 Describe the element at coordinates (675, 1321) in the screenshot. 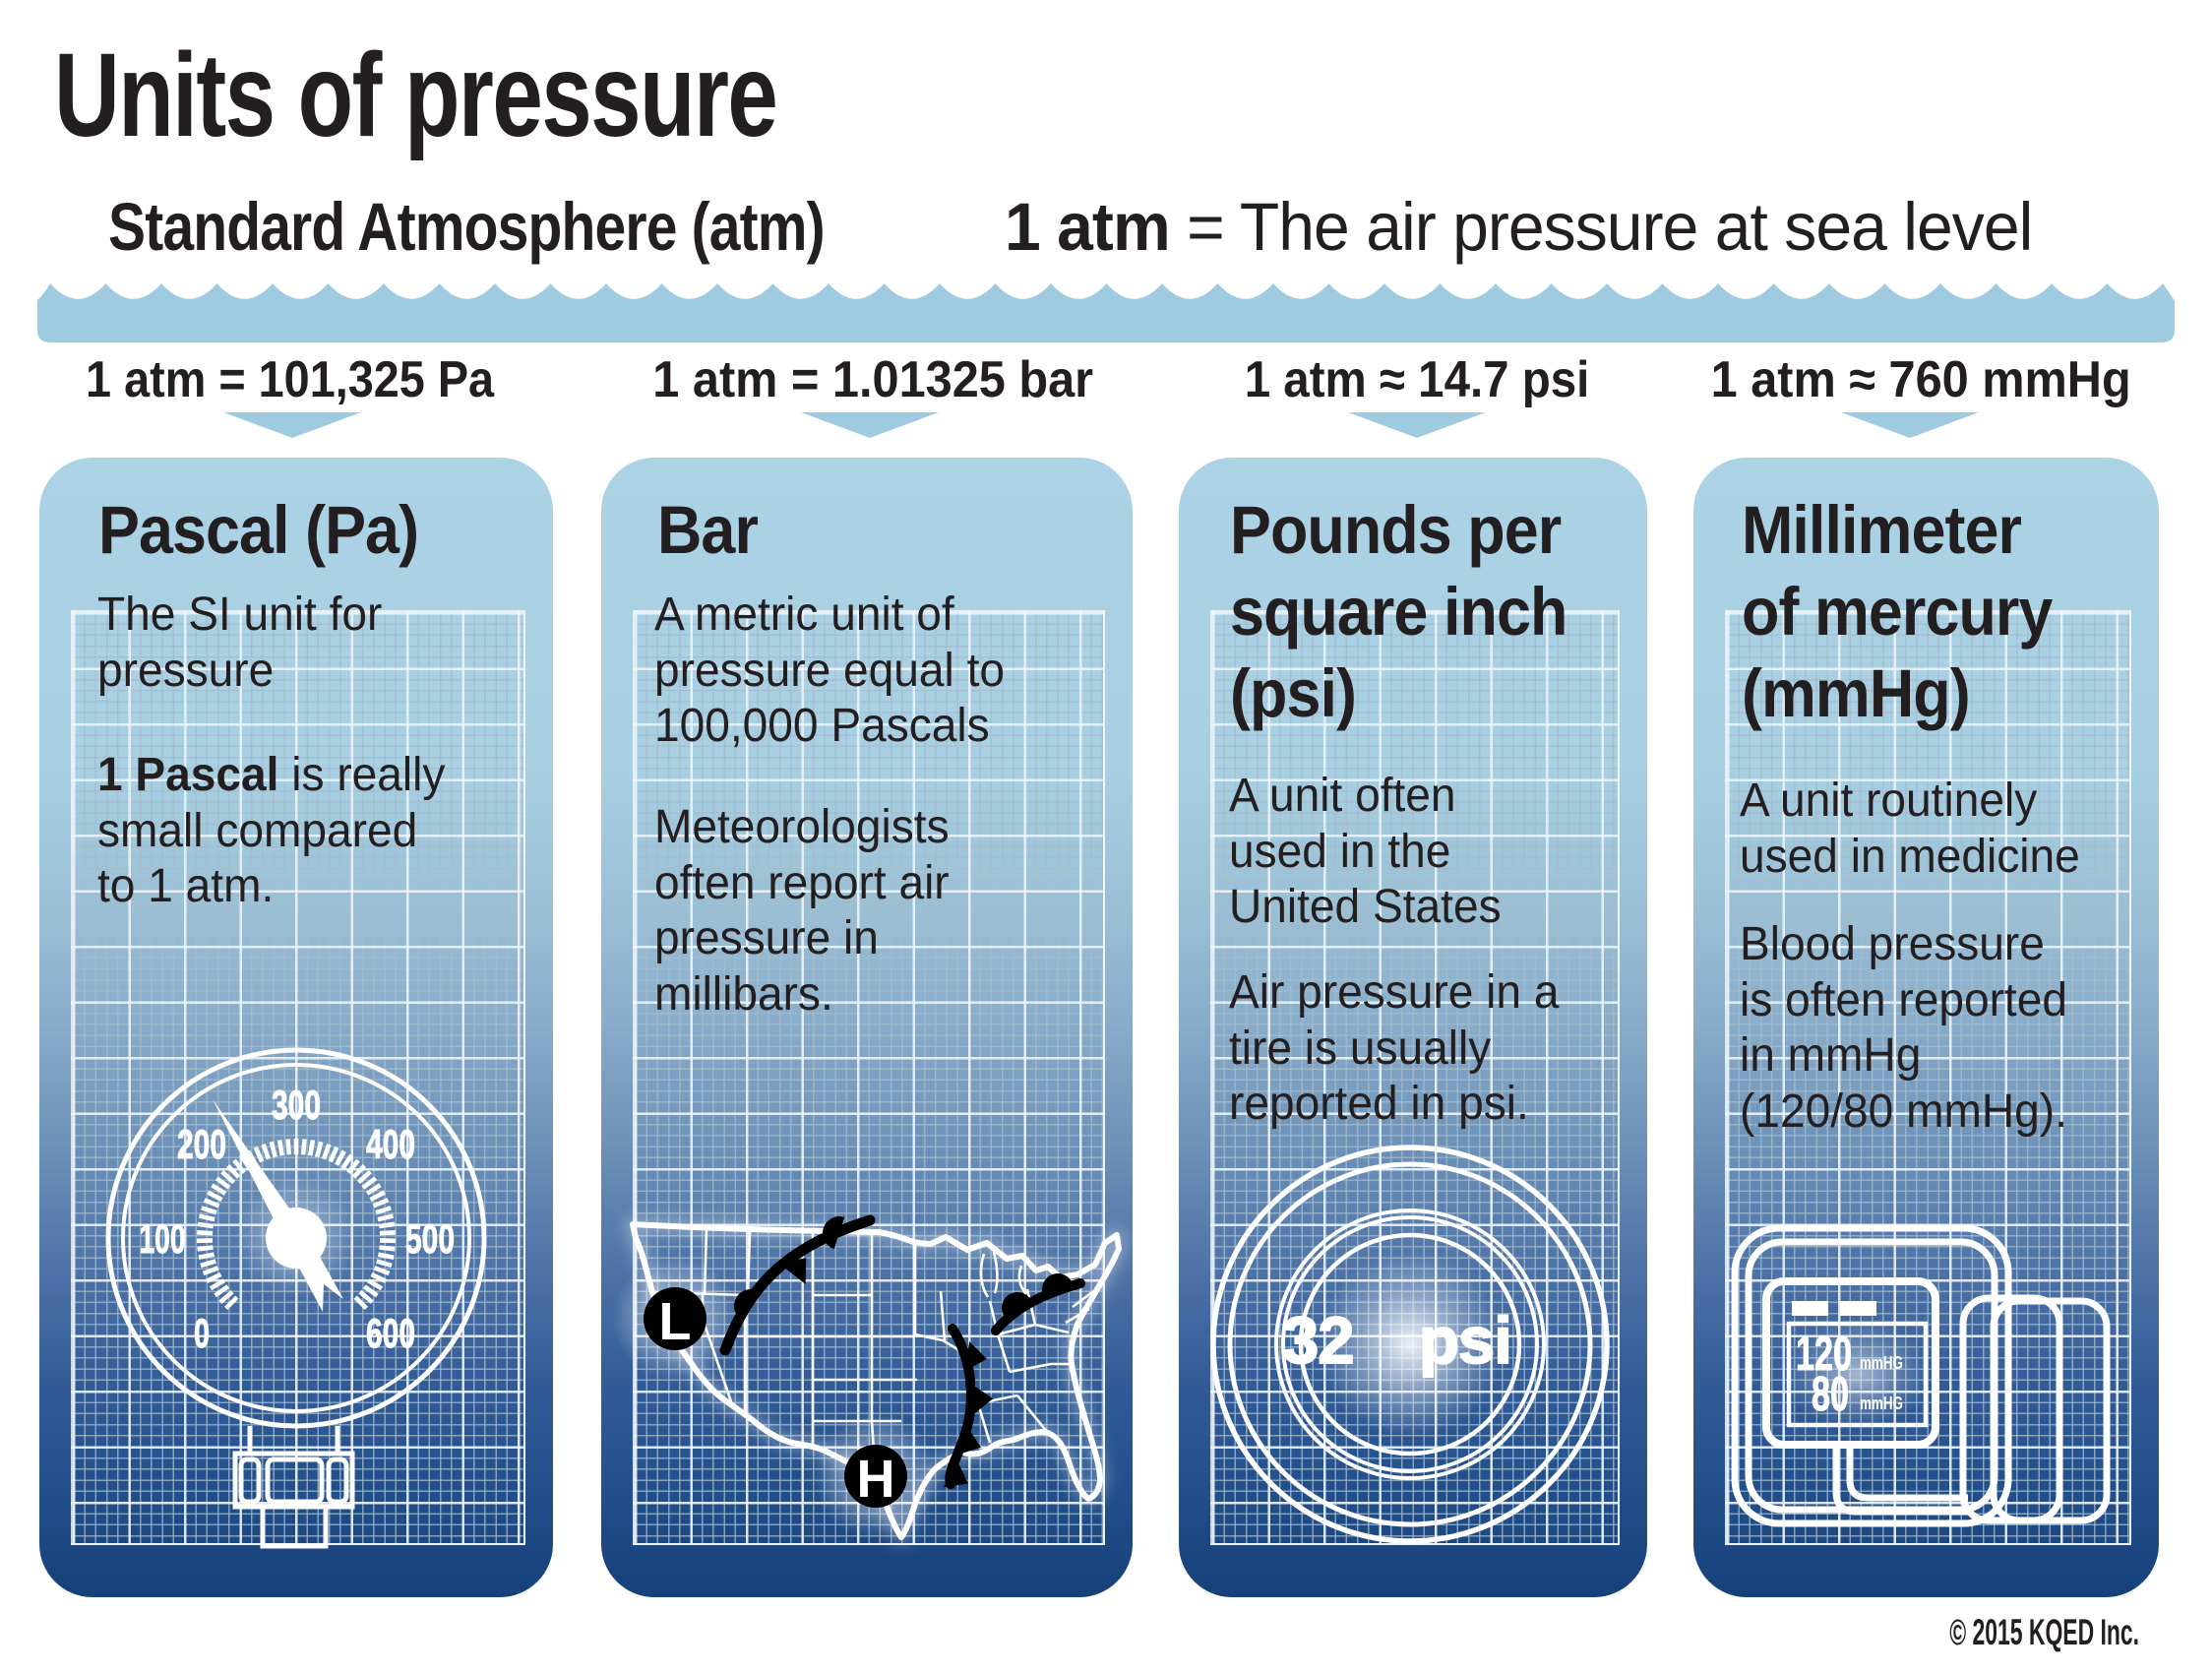

I see `svg-text: L` at that location.